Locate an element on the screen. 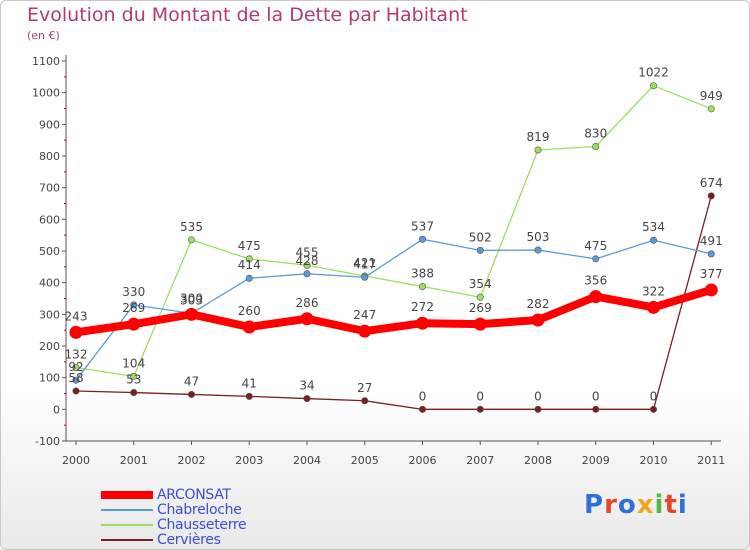  y-tick-label: 800 is located at coordinates (49, 156).